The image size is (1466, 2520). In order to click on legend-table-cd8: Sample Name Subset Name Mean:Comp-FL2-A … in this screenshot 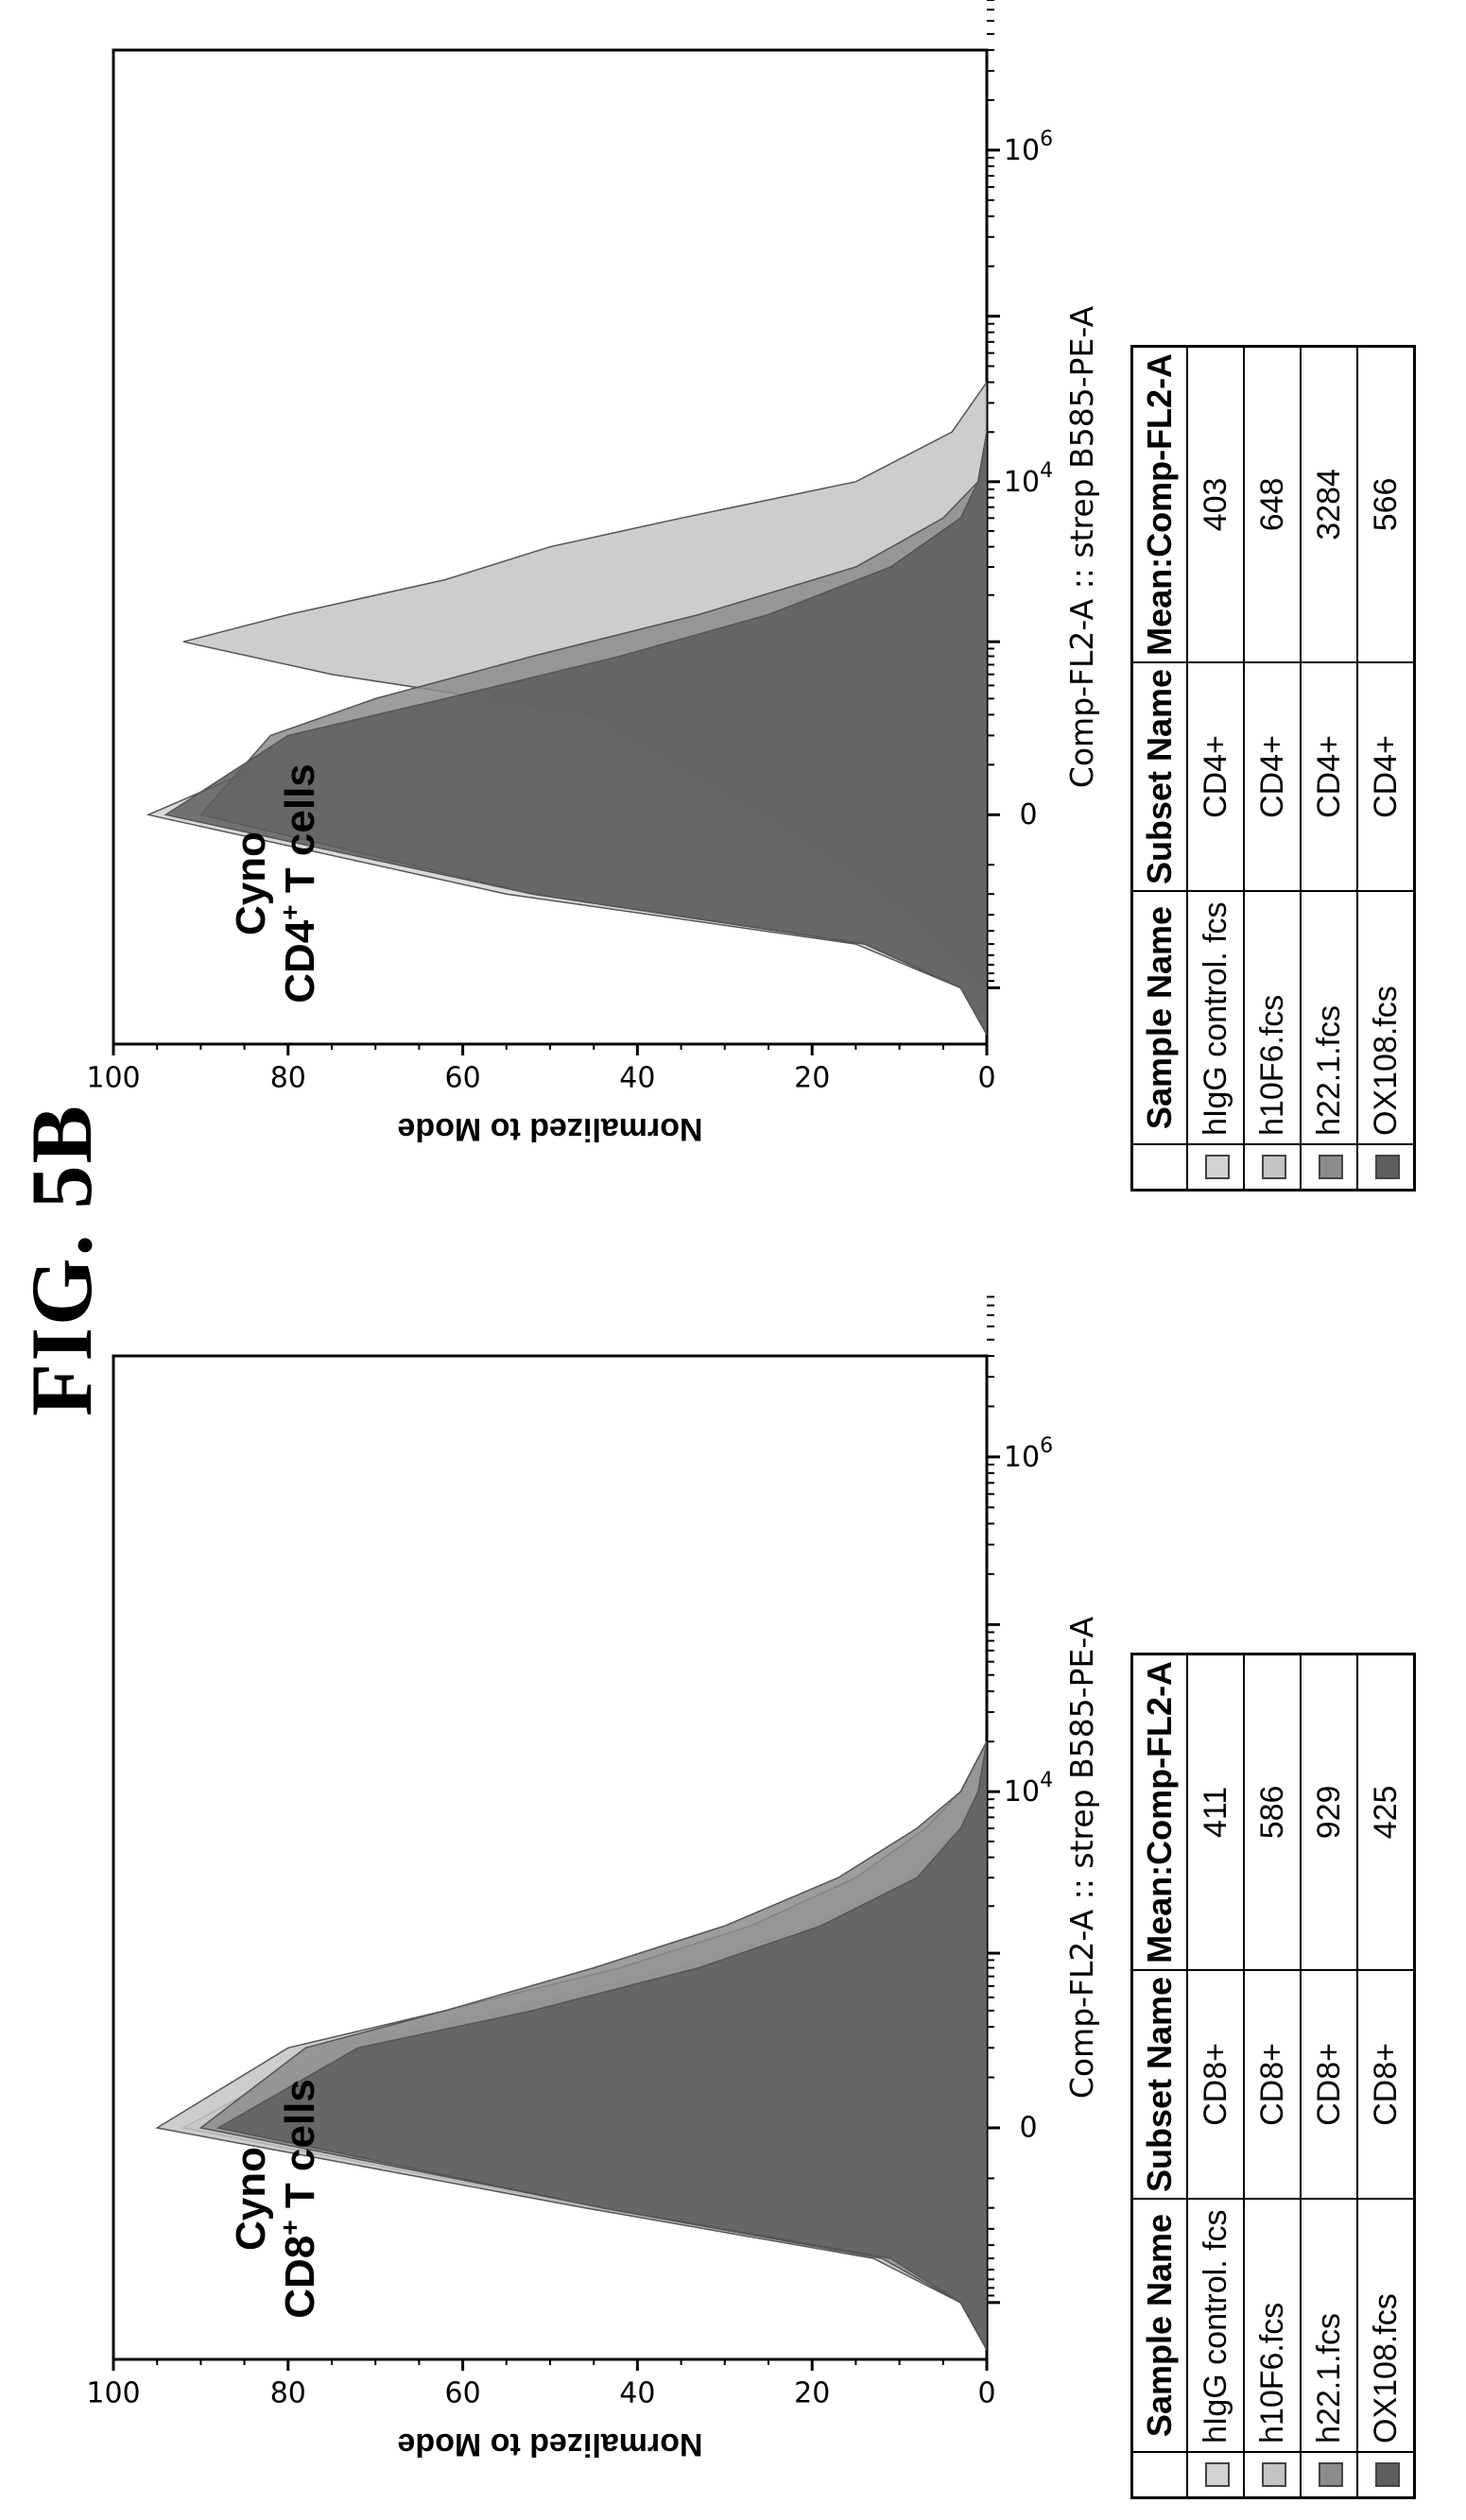, I will do `click(1273, 2075)`.